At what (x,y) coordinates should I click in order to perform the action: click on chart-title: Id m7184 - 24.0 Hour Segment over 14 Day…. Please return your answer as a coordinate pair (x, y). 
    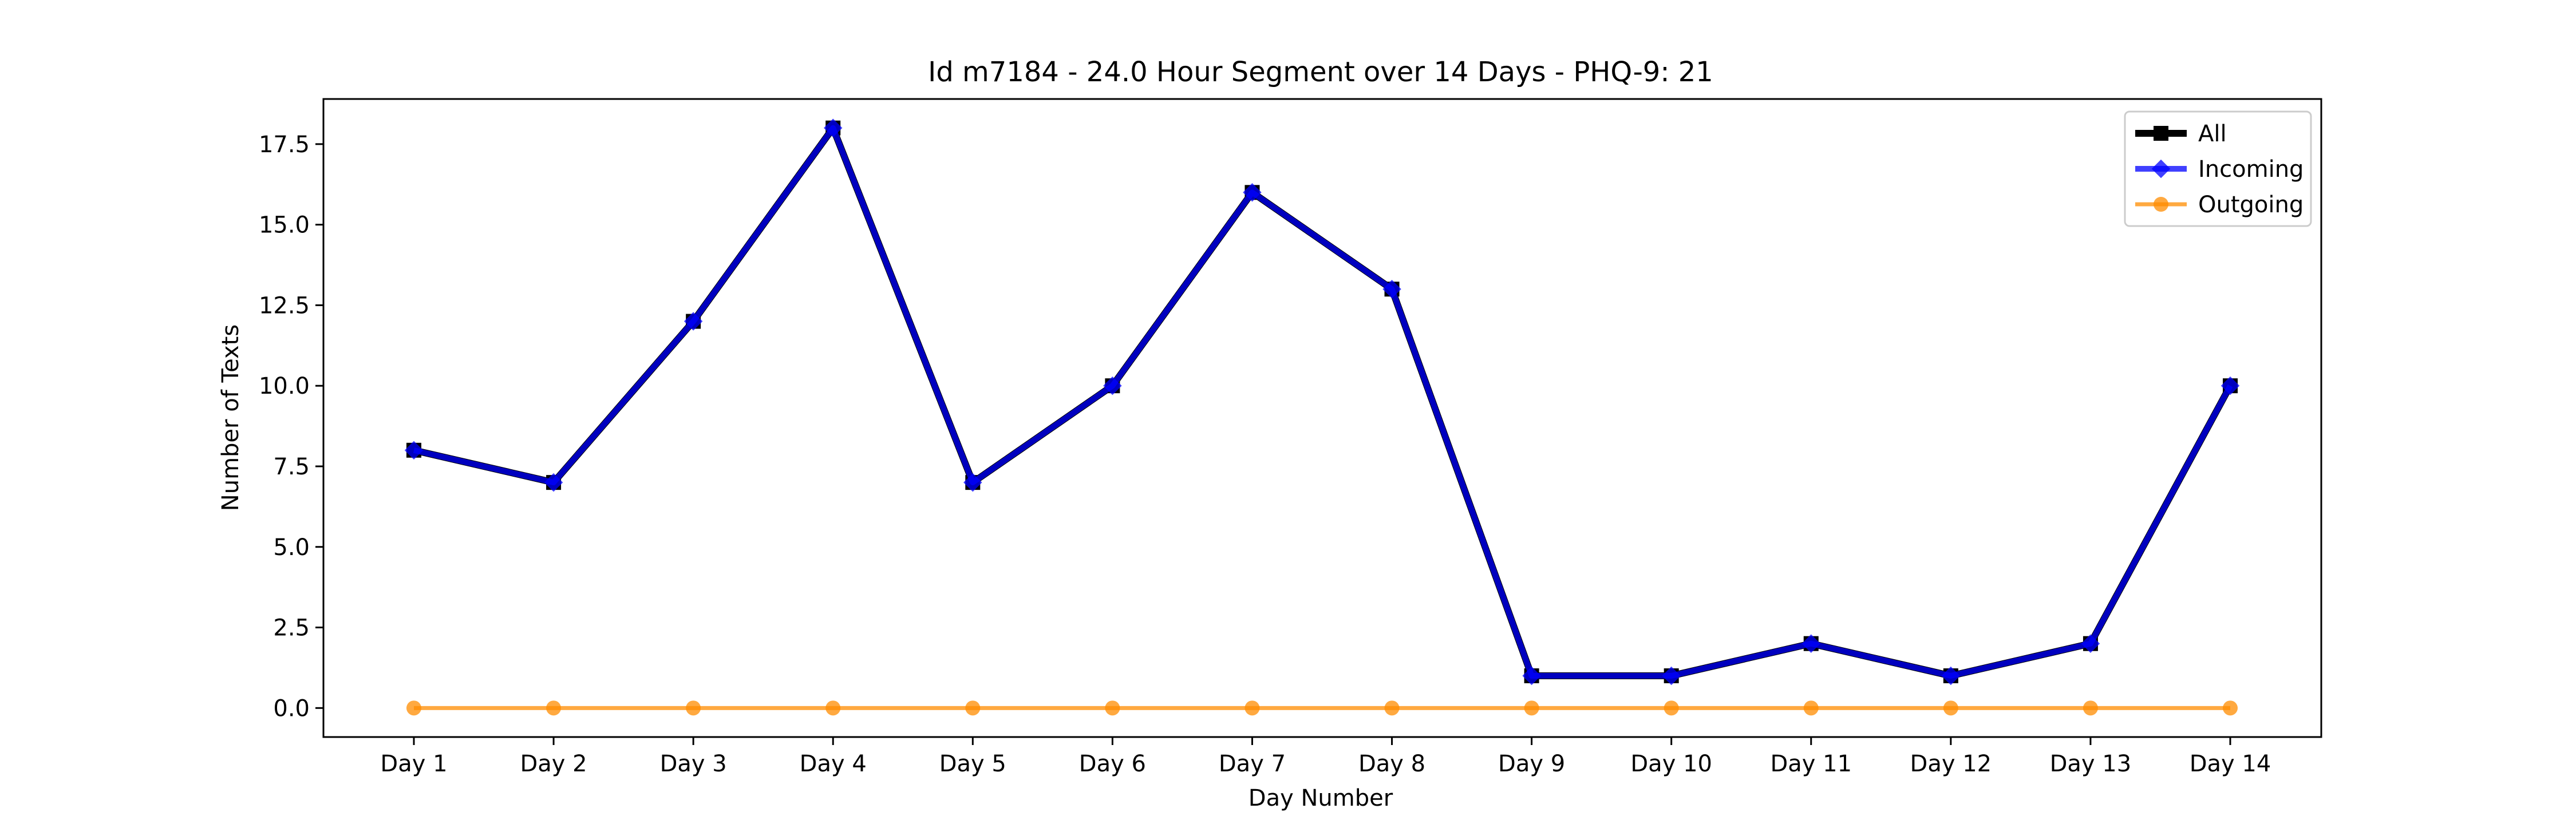
    Looking at the image, I should click on (1320, 72).